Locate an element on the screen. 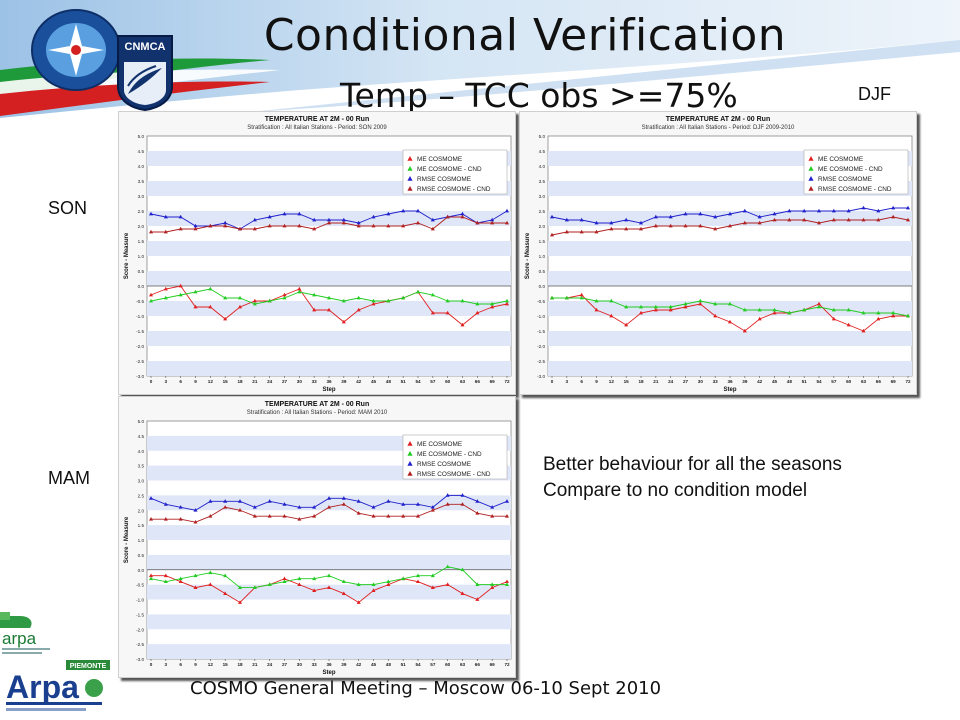  chart1-xlabel: Step is located at coordinates (729, 390).